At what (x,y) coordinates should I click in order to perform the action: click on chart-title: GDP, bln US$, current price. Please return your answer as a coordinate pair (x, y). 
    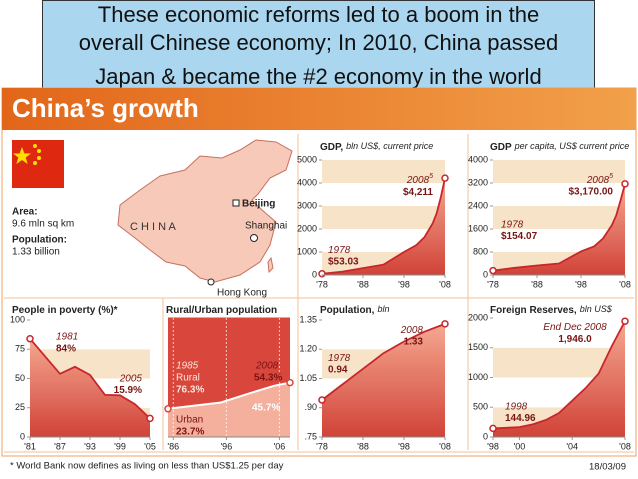
    Looking at the image, I should click on (376, 146).